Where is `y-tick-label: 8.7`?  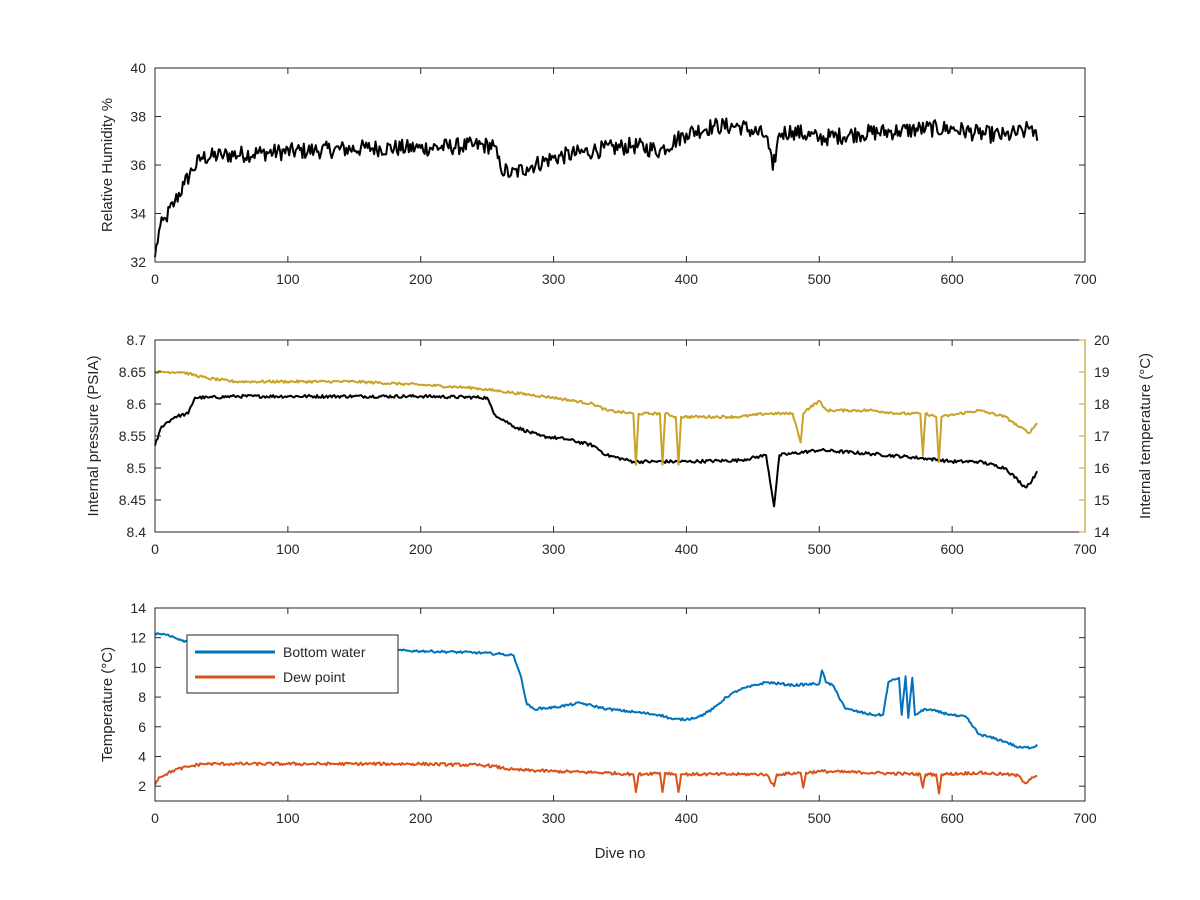 y-tick-label: 8.7 is located at coordinates (137, 340).